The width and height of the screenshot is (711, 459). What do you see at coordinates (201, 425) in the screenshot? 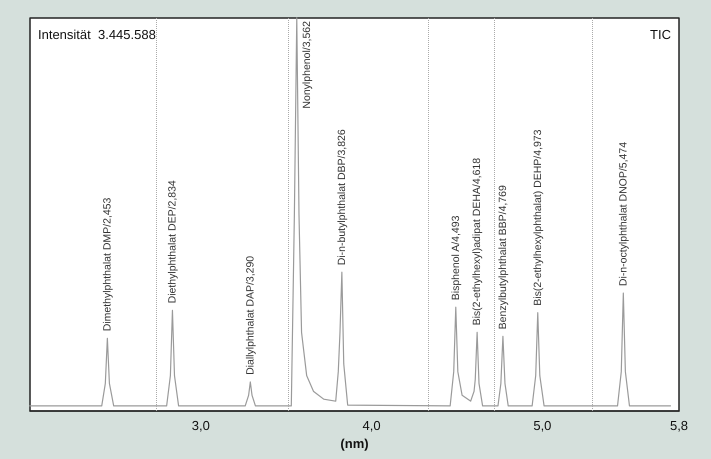
I see `x-tick-label: 3,0` at bounding box center [201, 425].